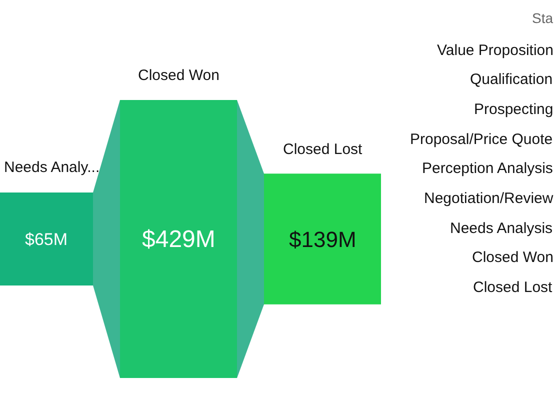  Describe the element at coordinates (179, 239) in the screenshot. I see `data-label: $429M` at that location.